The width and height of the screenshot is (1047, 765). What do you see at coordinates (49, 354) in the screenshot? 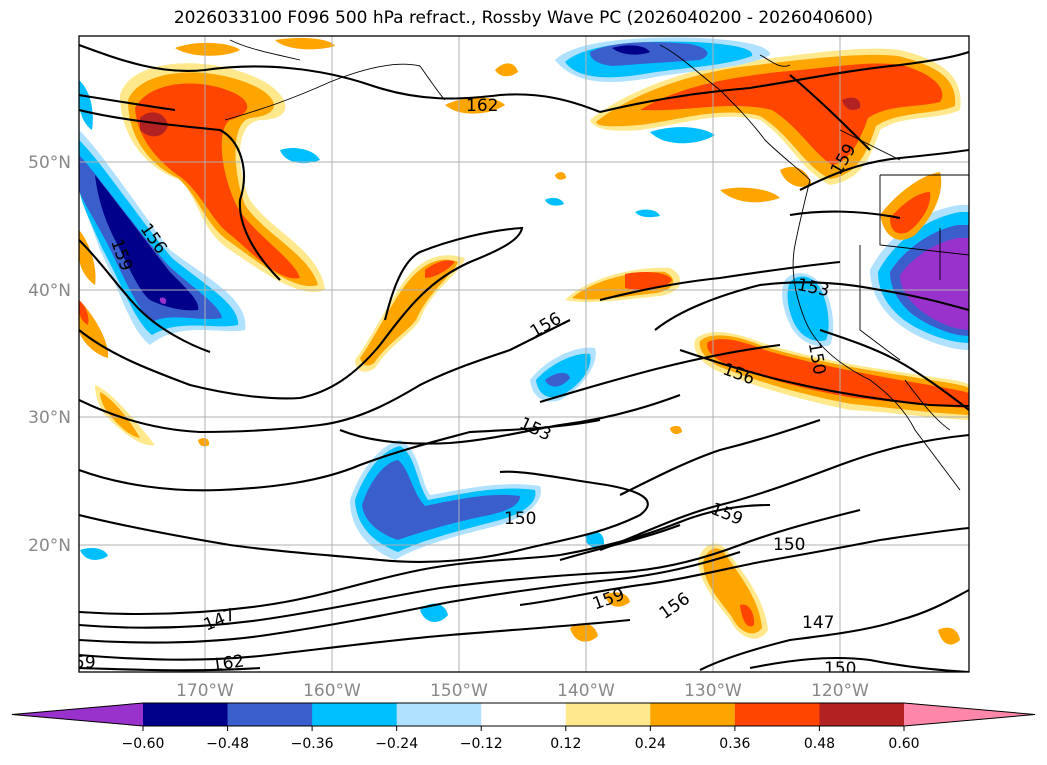
I see `latitude-labels: 50°N 40°N 30°N 20°N` at bounding box center [49, 354].